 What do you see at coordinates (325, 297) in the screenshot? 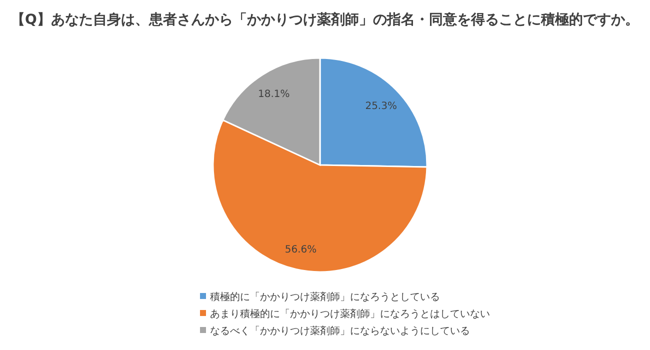
I see `legend-label: 積極的に「かかりつけ薬剤師」になろうとしている` at bounding box center [325, 297].